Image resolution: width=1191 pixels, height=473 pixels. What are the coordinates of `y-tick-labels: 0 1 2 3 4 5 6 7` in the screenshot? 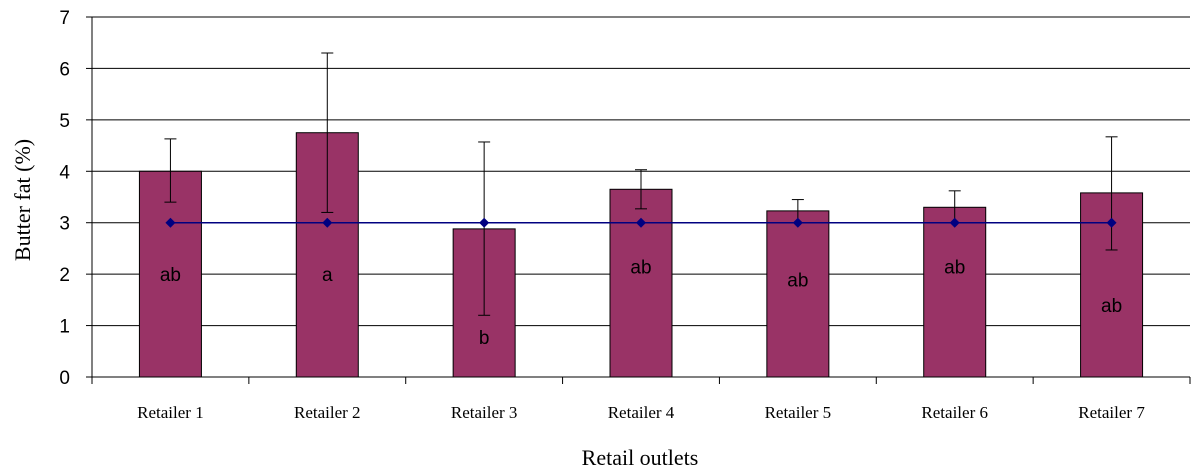 It's located at (64, 198).